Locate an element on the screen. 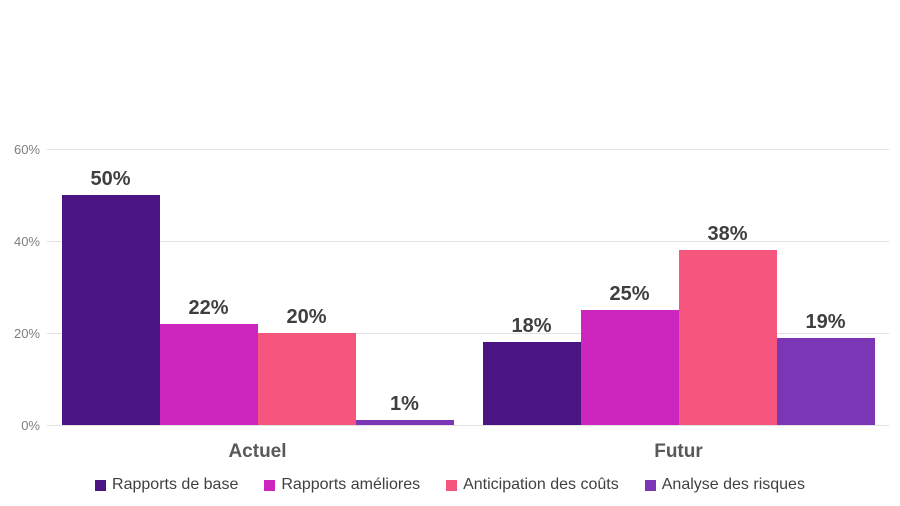  legend-item-Rapports améliores: Rapports améliores is located at coordinates (342, 485).